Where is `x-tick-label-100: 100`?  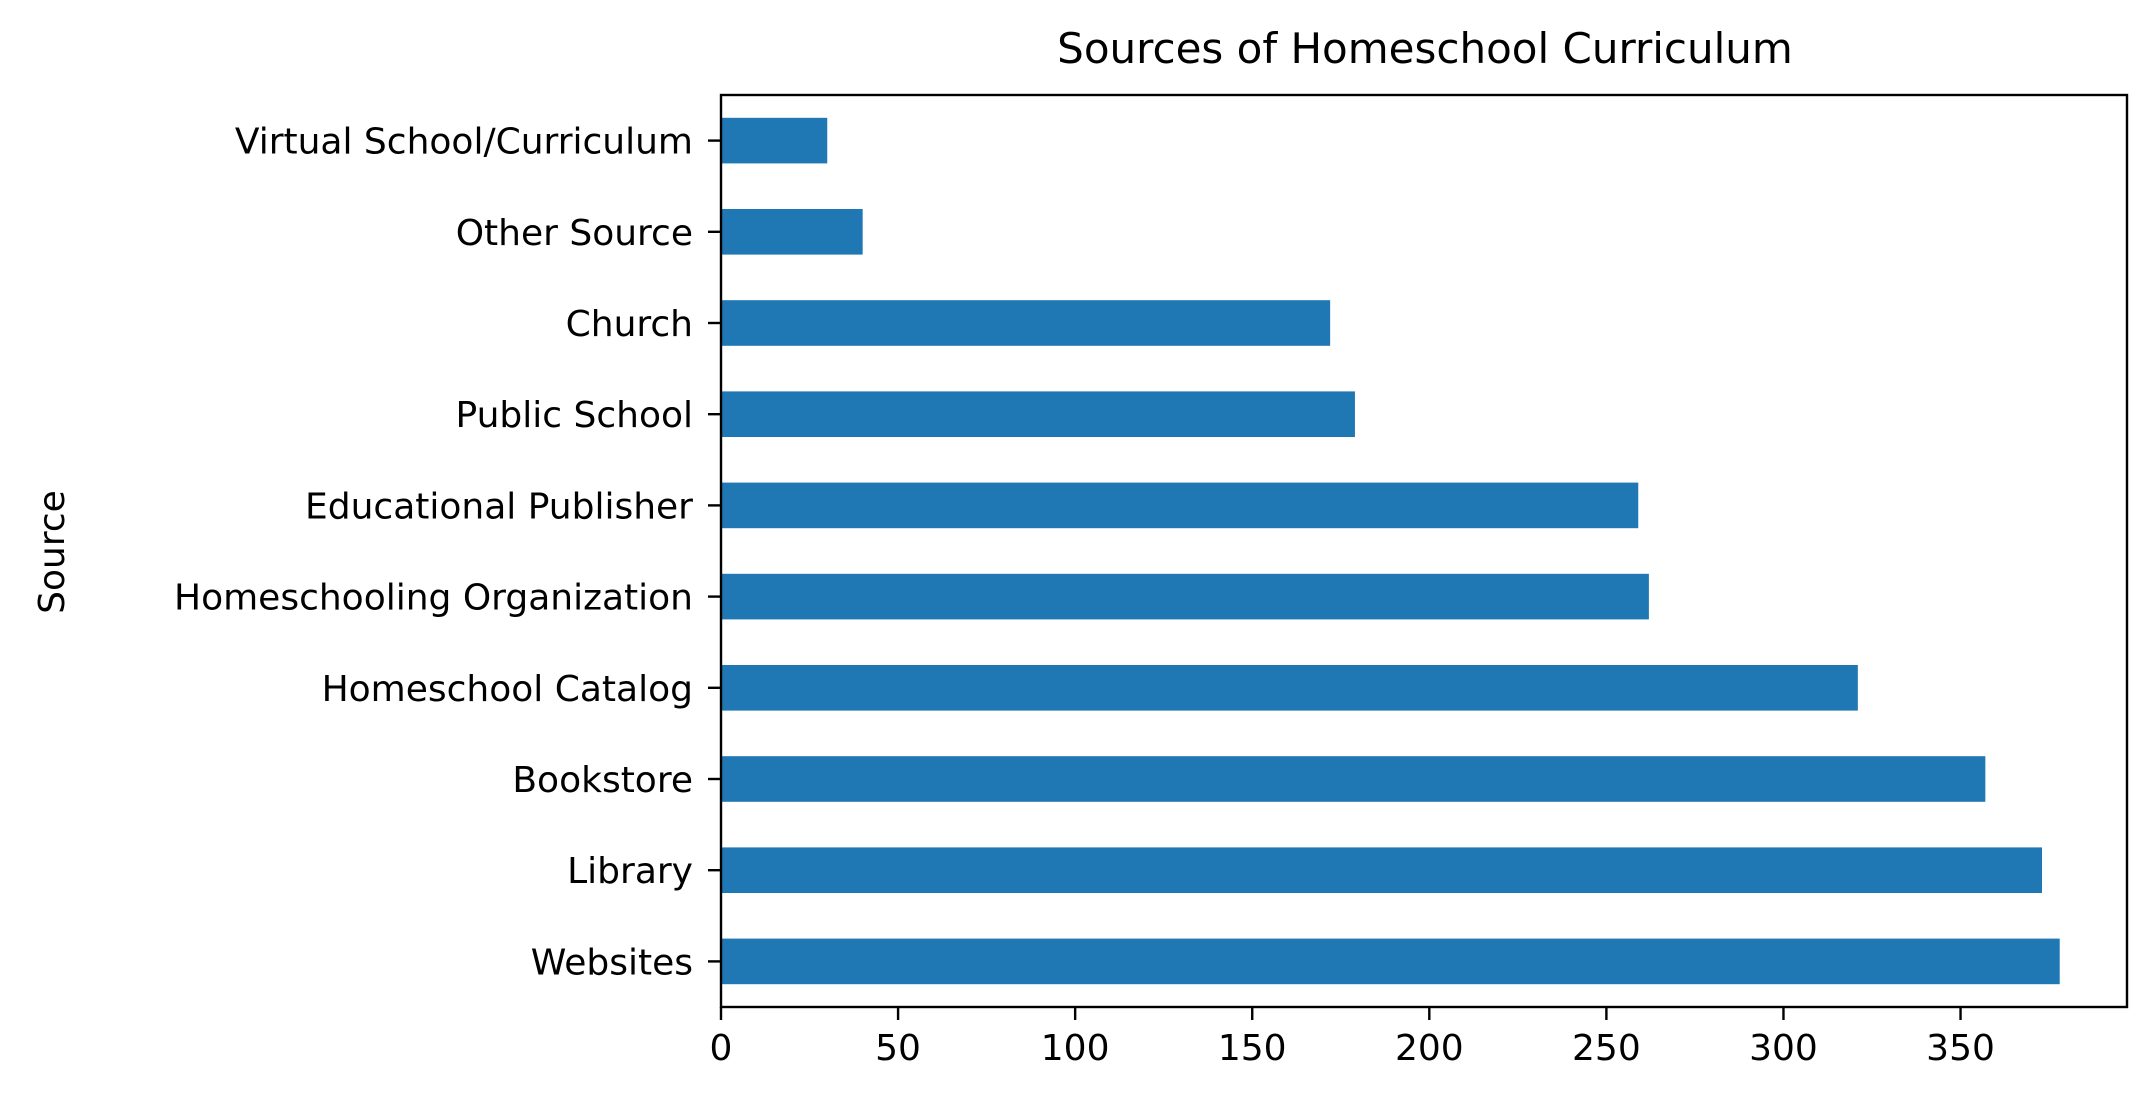
x-tick-label-100: 100 is located at coordinates (1075, 1048).